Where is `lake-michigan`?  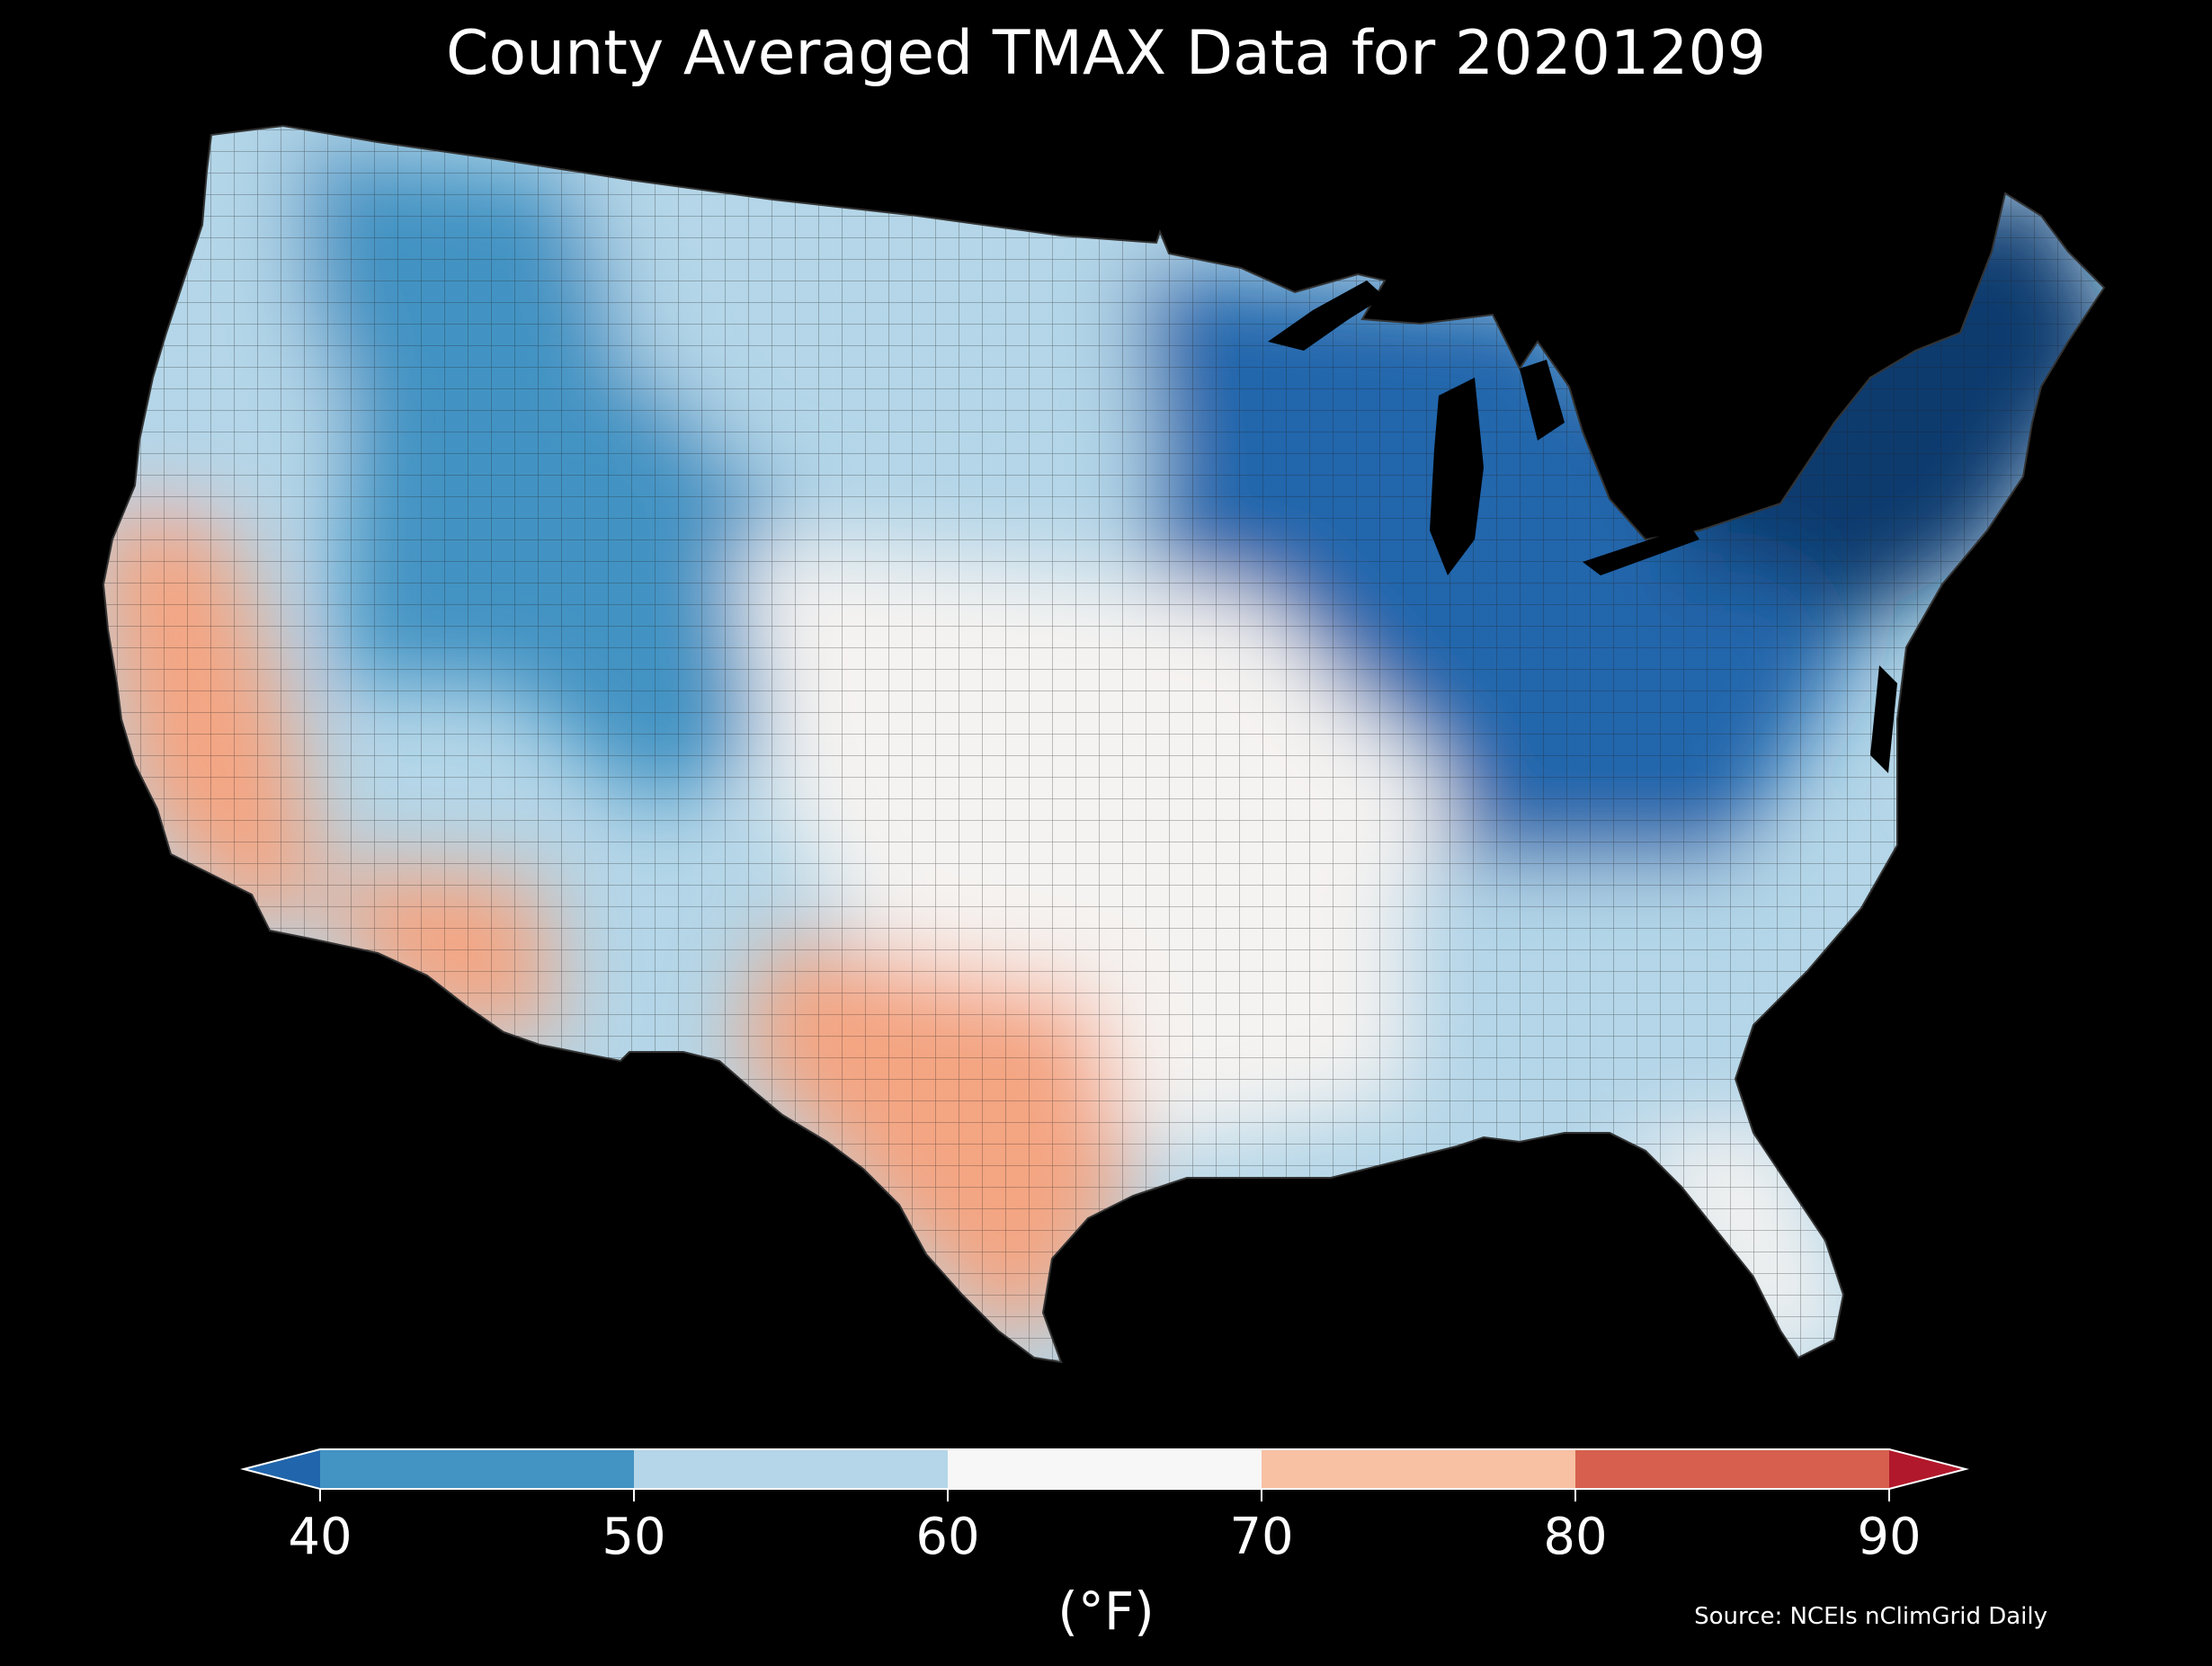 lake-michigan is located at coordinates (1457, 477).